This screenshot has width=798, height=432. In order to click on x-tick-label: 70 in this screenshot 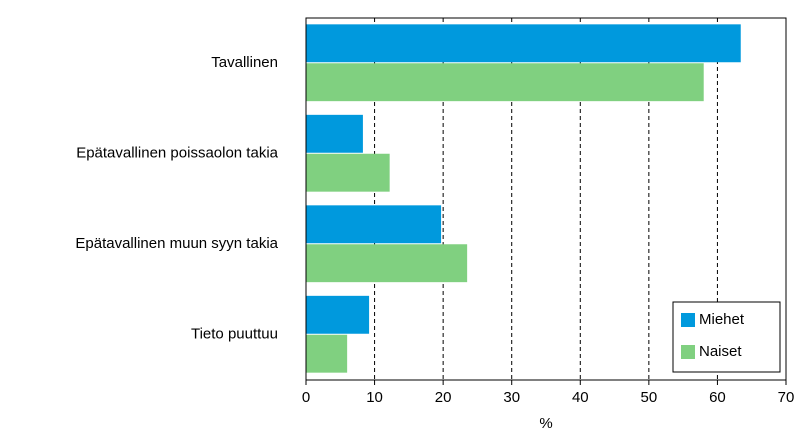, I will do `click(786, 397)`.